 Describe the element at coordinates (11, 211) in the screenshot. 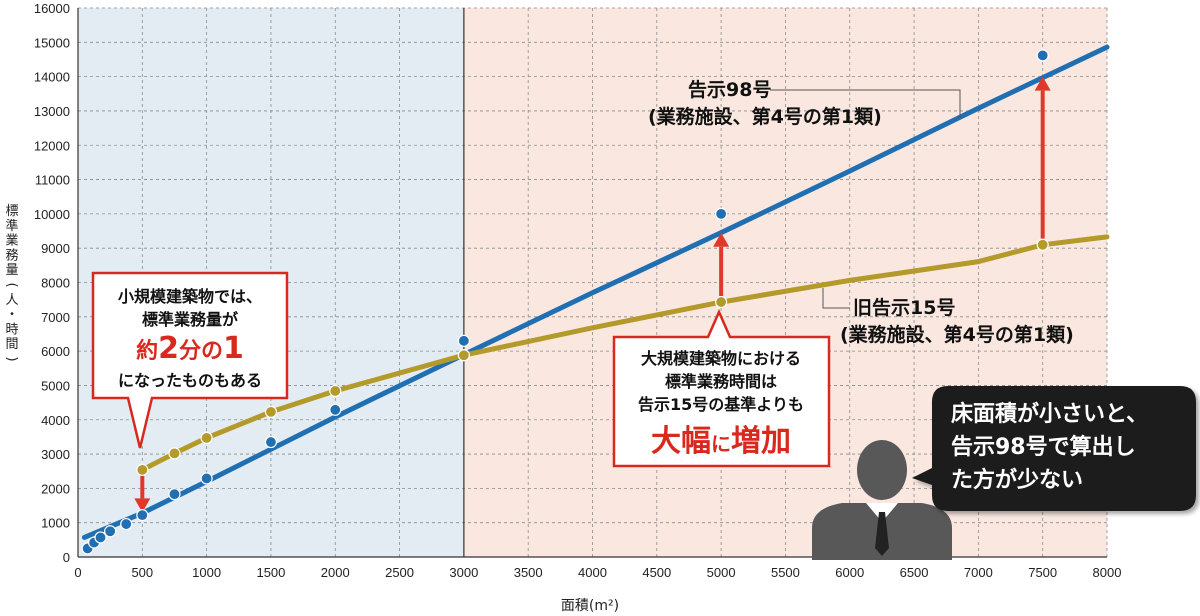

I see `y-axis-title-char-0: 標` at that location.